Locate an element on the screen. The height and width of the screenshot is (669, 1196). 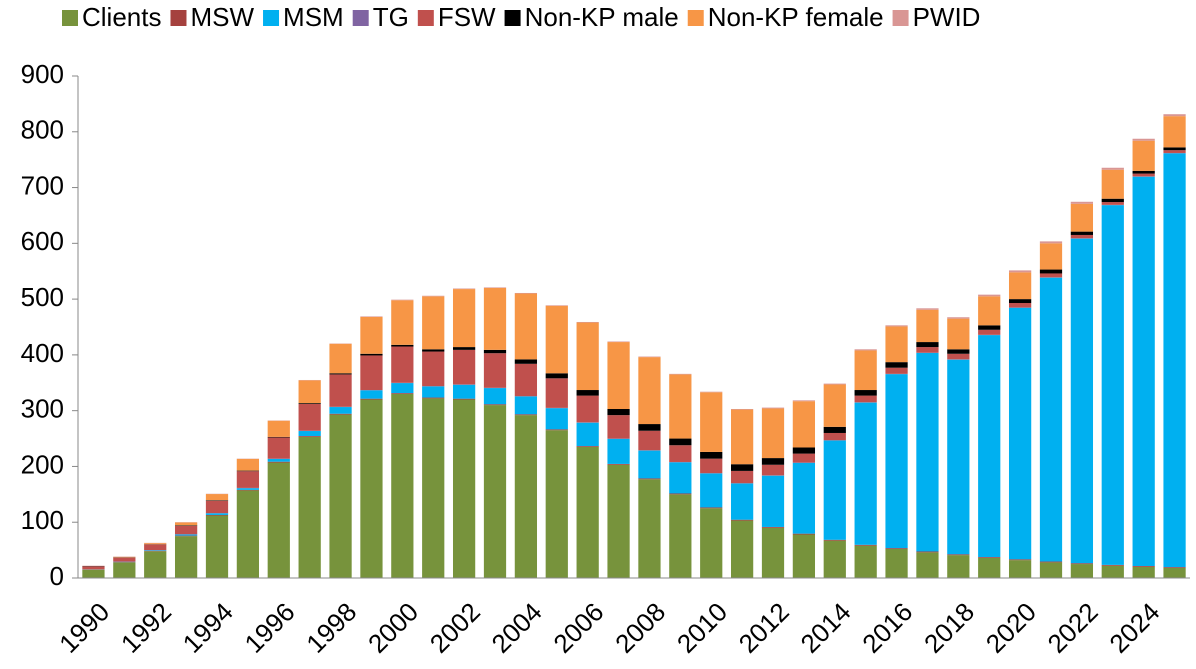
x-tick-label: 2014 is located at coordinates (825, 628).